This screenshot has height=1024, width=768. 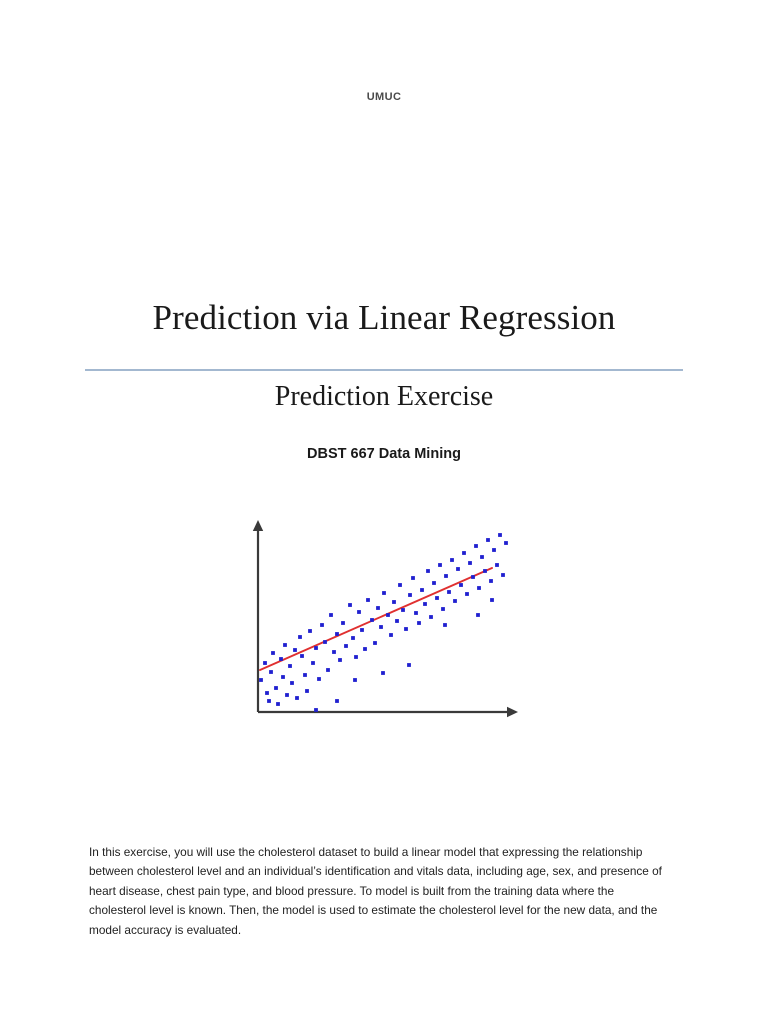 I want to click on page-title: Prediction via Linear Regression, so click(x=384, y=317).